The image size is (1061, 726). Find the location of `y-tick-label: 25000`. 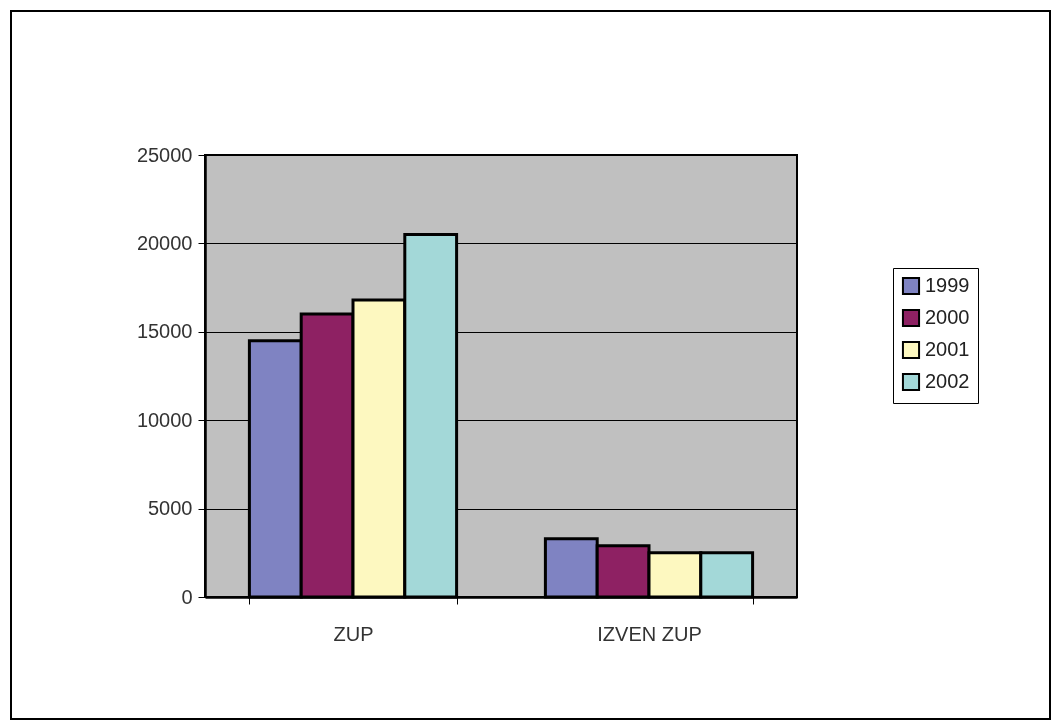

y-tick-label: 25000 is located at coordinates (164, 154).